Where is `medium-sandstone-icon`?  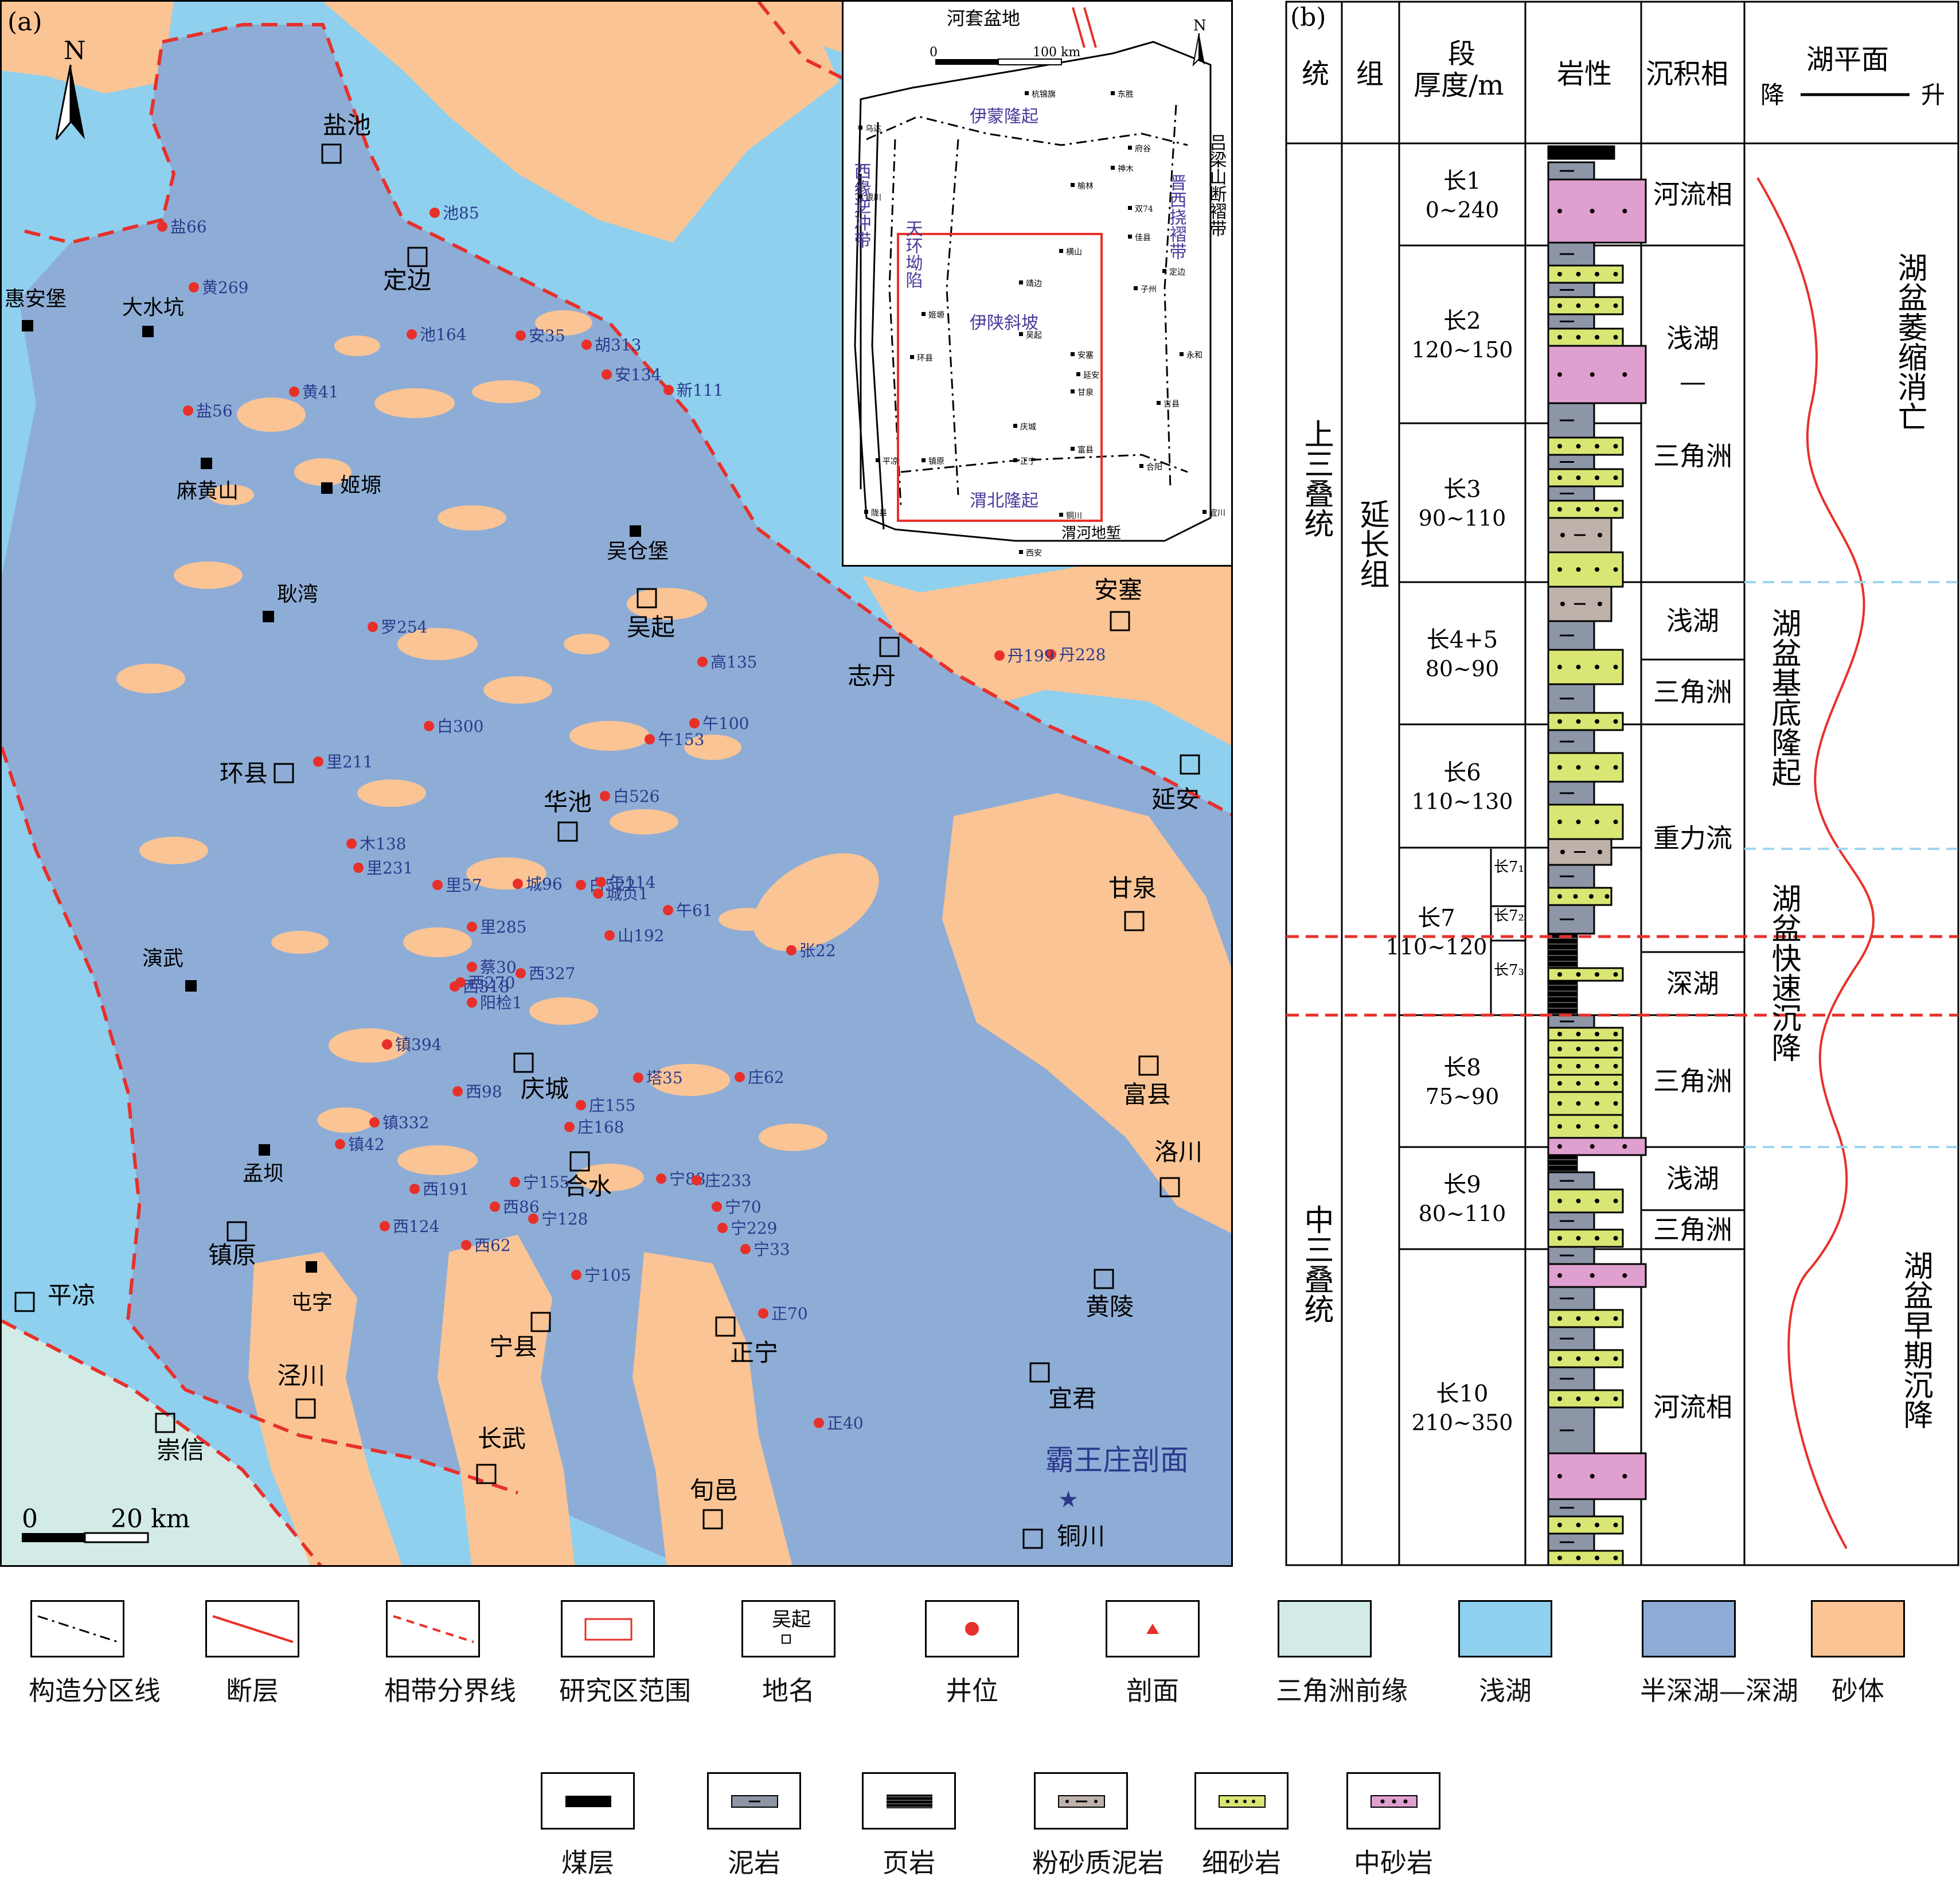 medium-sandstone-icon is located at coordinates (1393, 1801).